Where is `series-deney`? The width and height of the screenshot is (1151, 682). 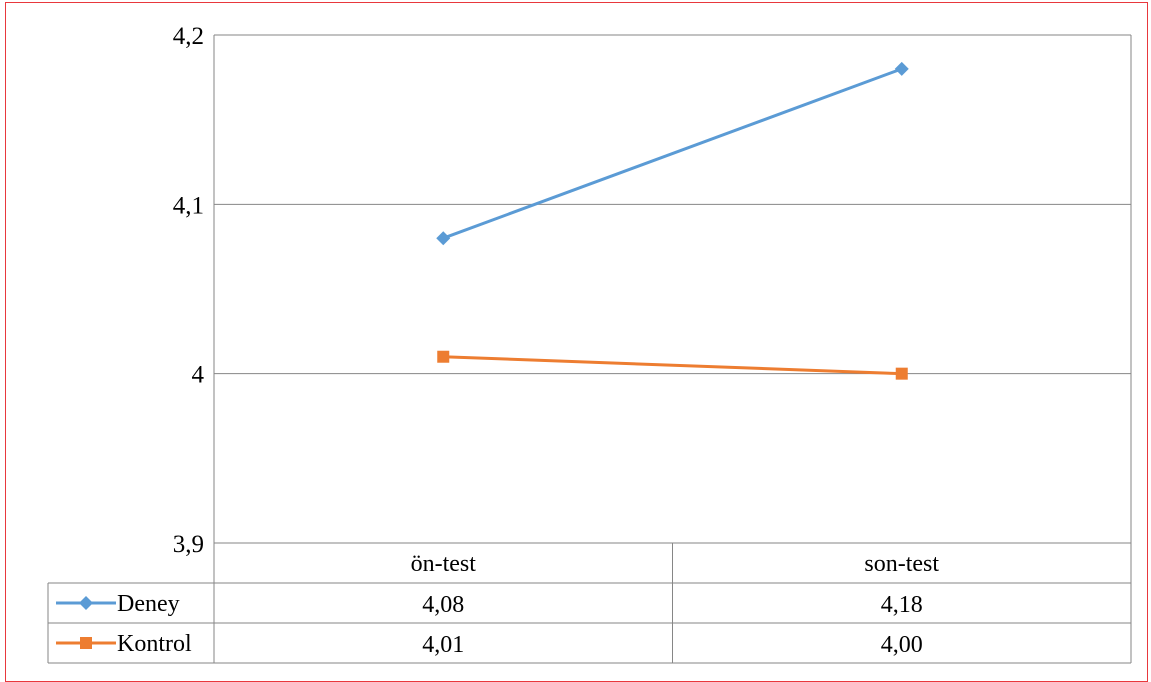 series-deney is located at coordinates (672, 153).